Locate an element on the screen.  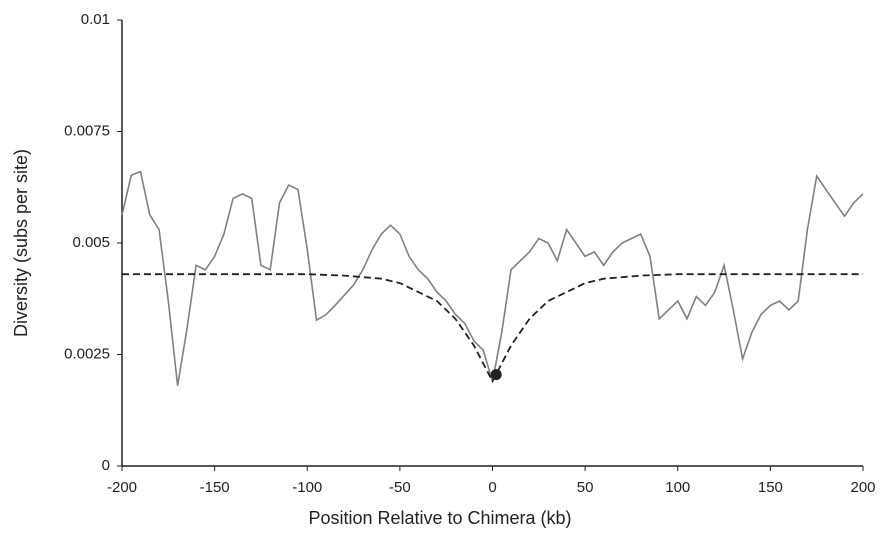
y-axis-label: Diversity (subs per site) is located at coordinates (21, 243).